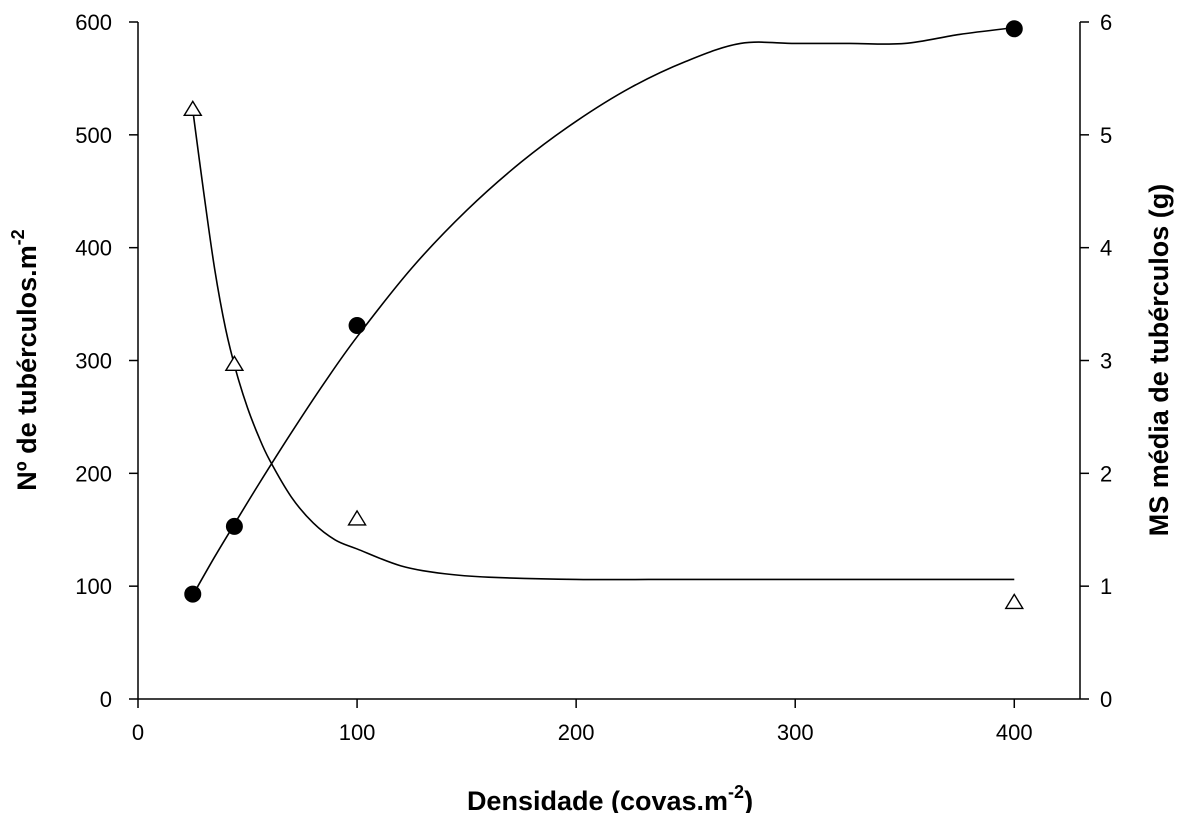  I want to click on y-left-tick-label: 300, so click(93, 361).